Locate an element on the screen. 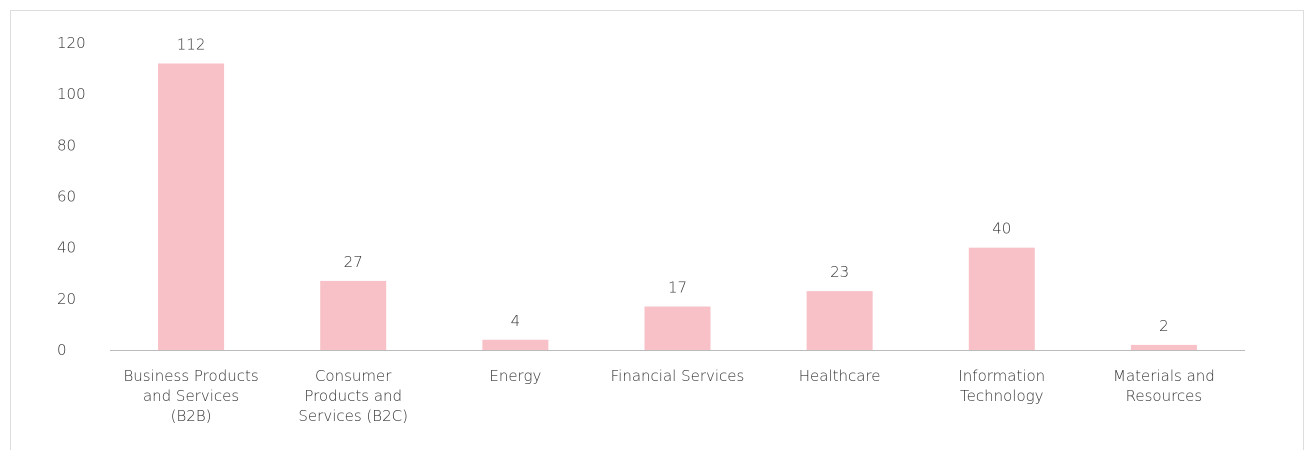  data-label: 40 is located at coordinates (1001, 229).